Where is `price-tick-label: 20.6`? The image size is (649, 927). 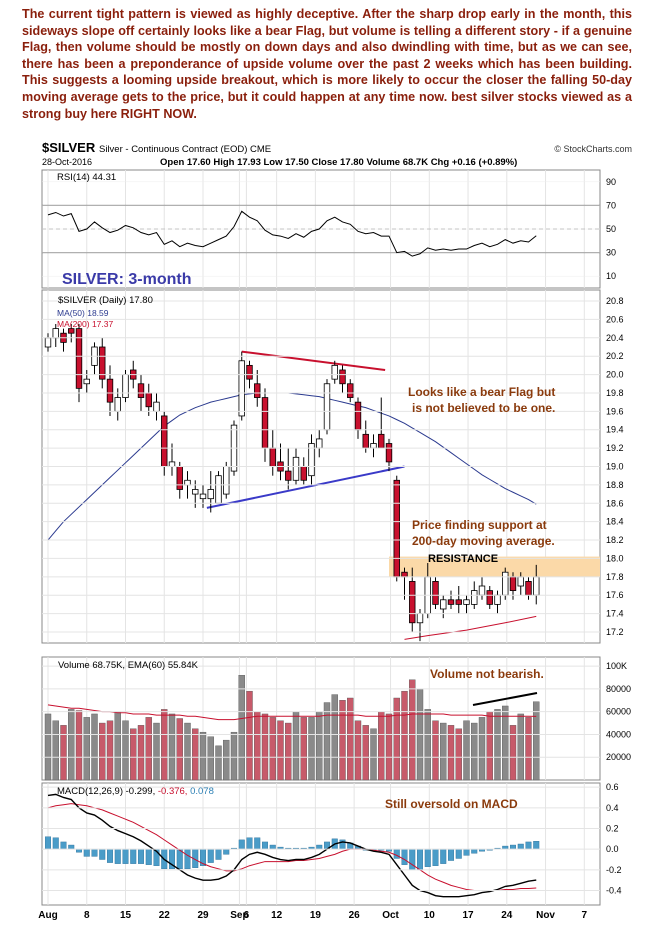 price-tick-label: 20.6 is located at coordinates (615, 319).